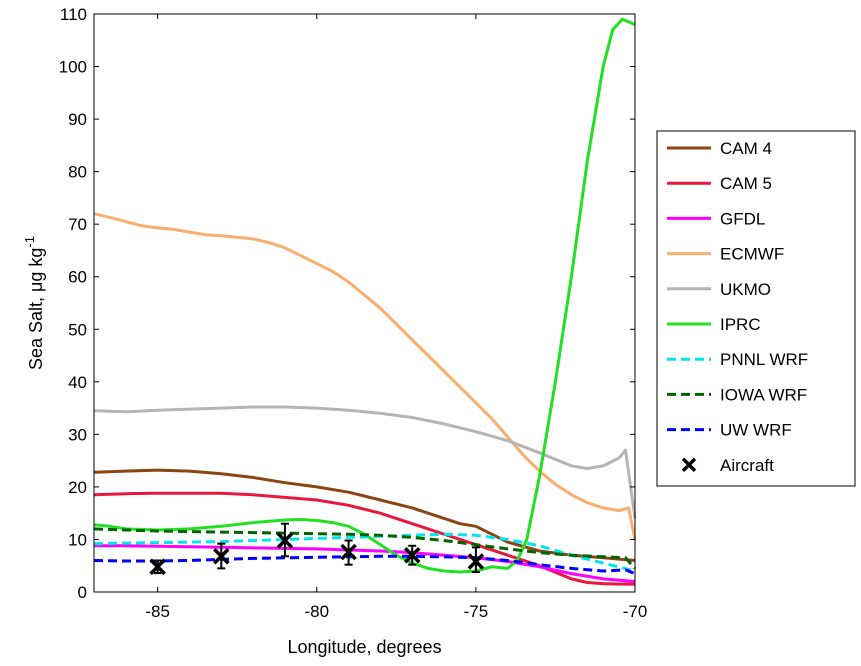 This screenshot has height=666, width=861. Describe the element at coordinates (689, 465) in the screenshot. I see `legend-marker-b` at that location.